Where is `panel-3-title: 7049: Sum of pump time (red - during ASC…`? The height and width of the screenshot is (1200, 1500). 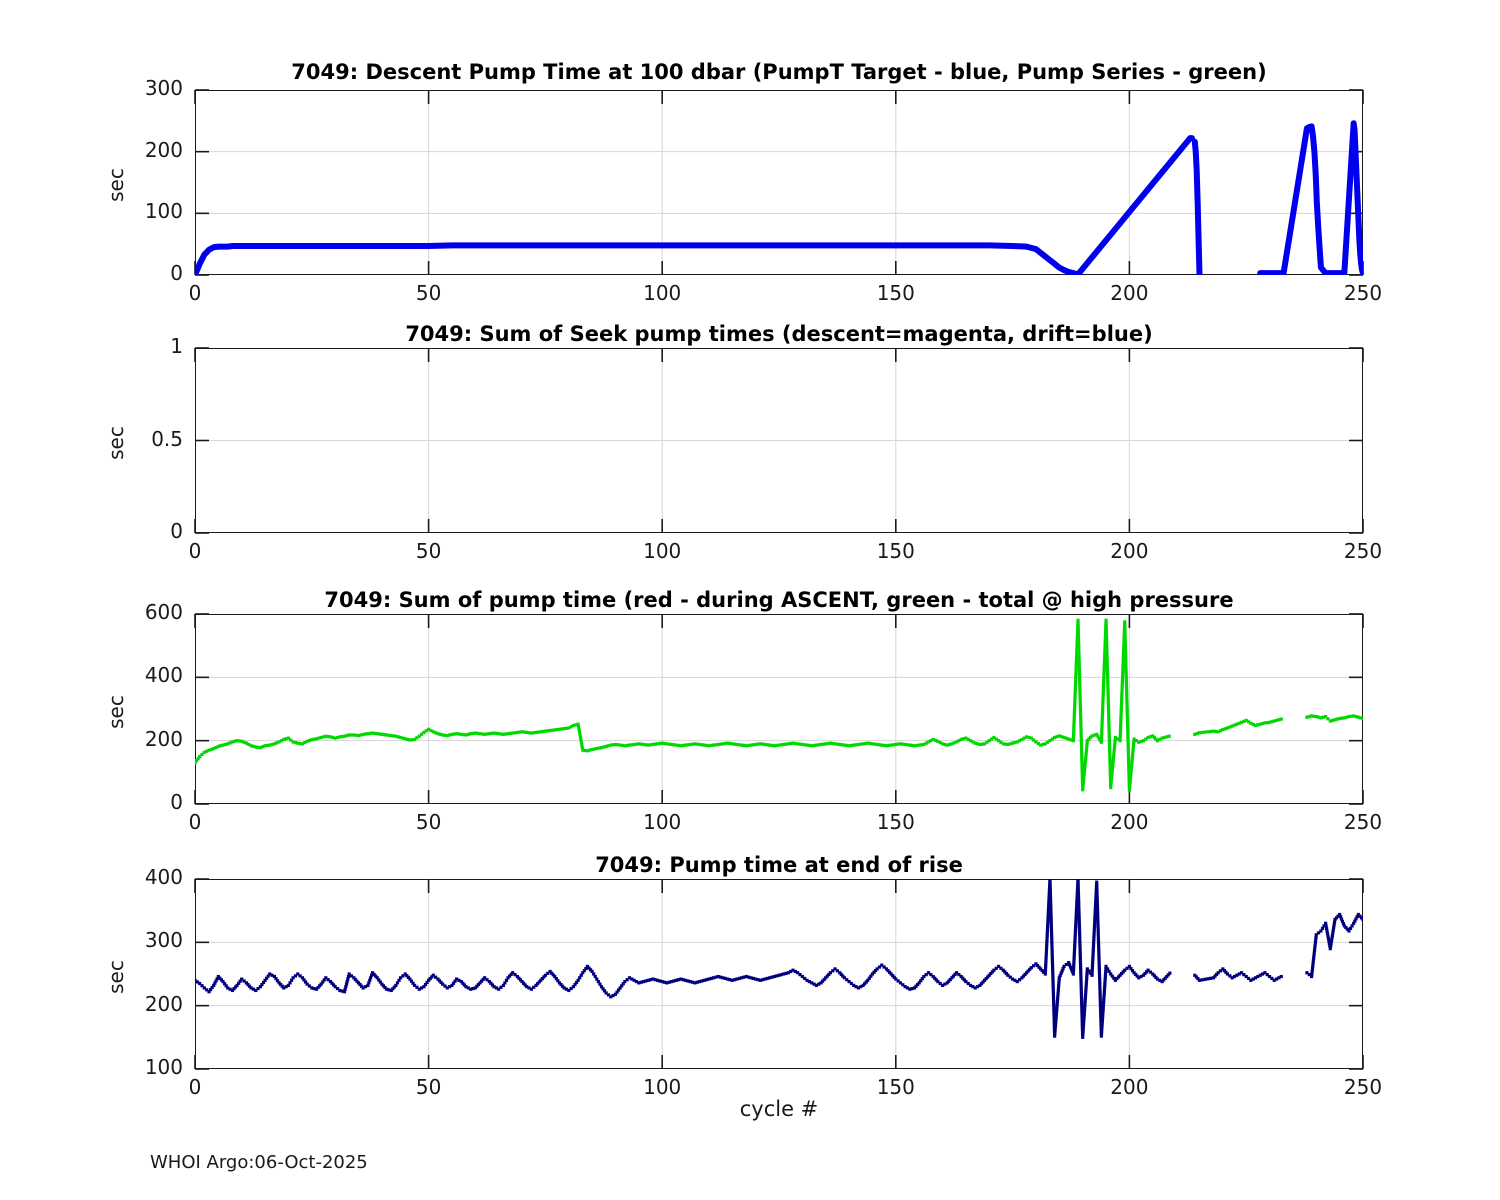 panel-3-title: 7049: Sum of pump time (red - during ASC… is located at coordinates (779, 600).